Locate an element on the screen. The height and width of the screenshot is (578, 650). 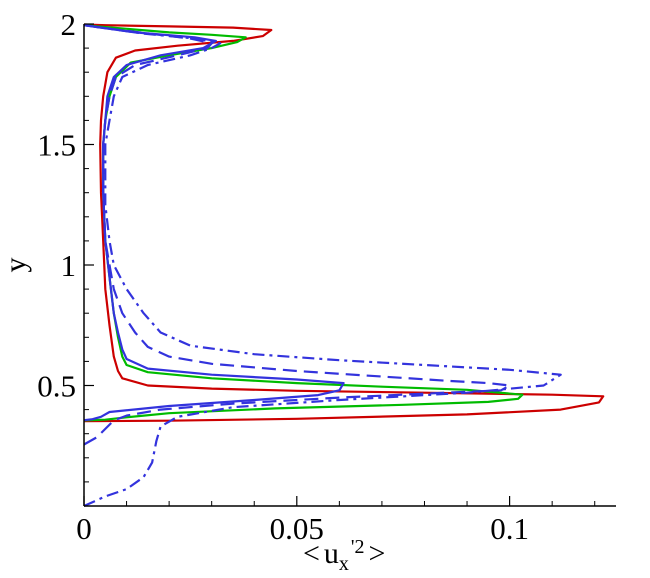
x-axis-title-sup: '2 is located at coordinates (358, 547).